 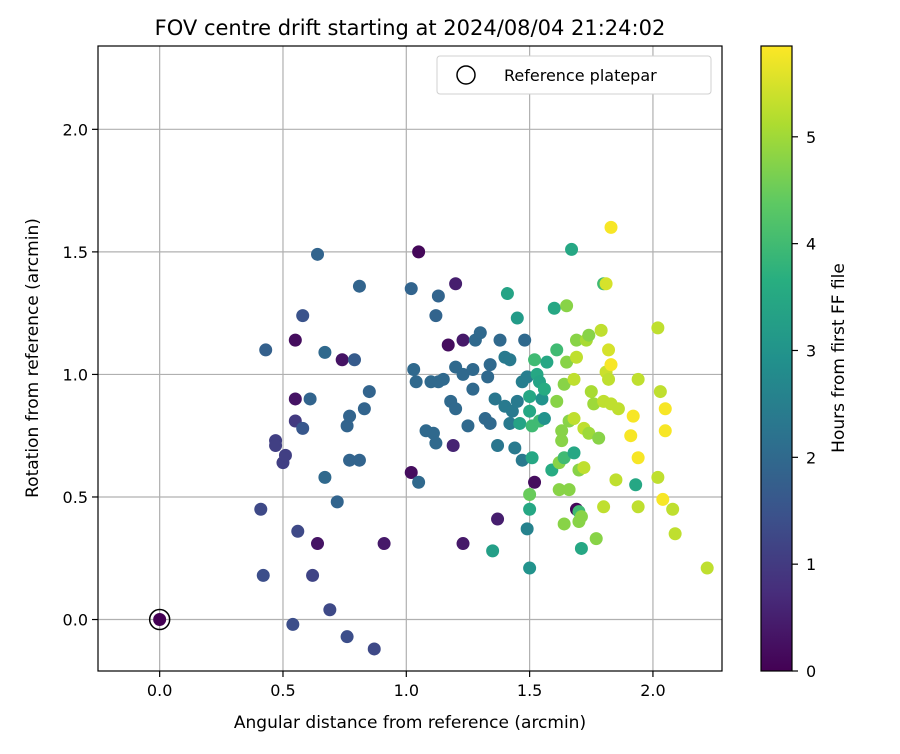 I want to click on colorbar: 0 1 2 3 4 5 Hours from first FF file, so click(x=804, y=363).